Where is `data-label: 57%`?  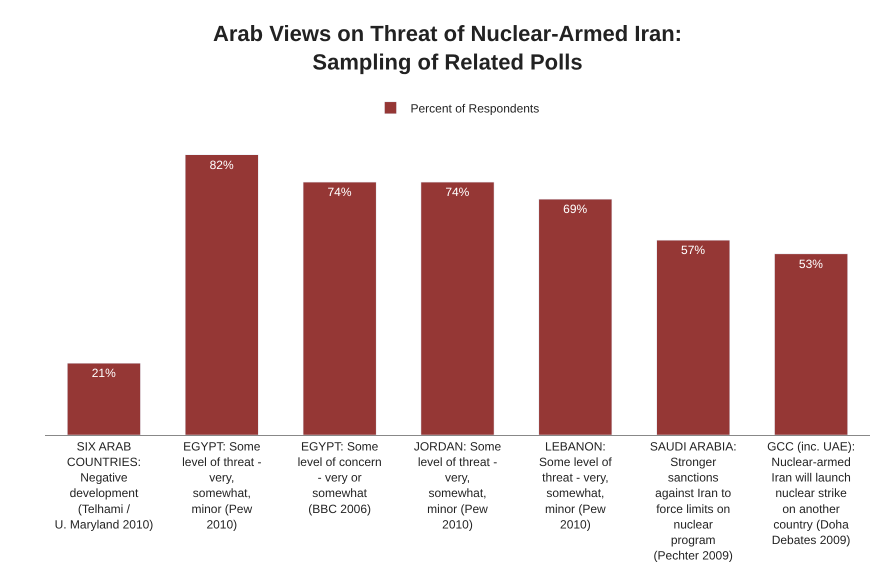
data-label: 57% is located at coordinates (693, 250).